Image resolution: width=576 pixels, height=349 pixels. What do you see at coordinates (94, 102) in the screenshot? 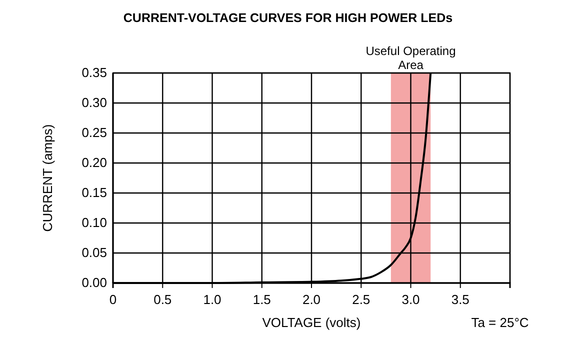
I see `y-tick-label: 0.30` at bounding box center [94, 102].